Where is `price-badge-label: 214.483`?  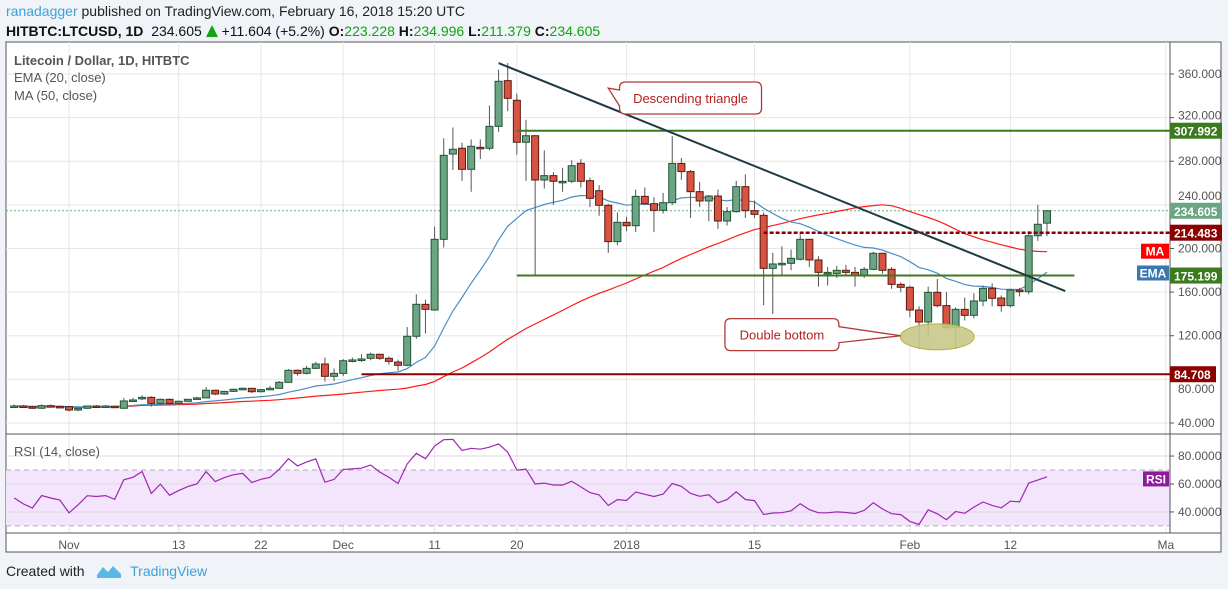
price-badge-label: 214.483 is located at coordinates (1196, 234).